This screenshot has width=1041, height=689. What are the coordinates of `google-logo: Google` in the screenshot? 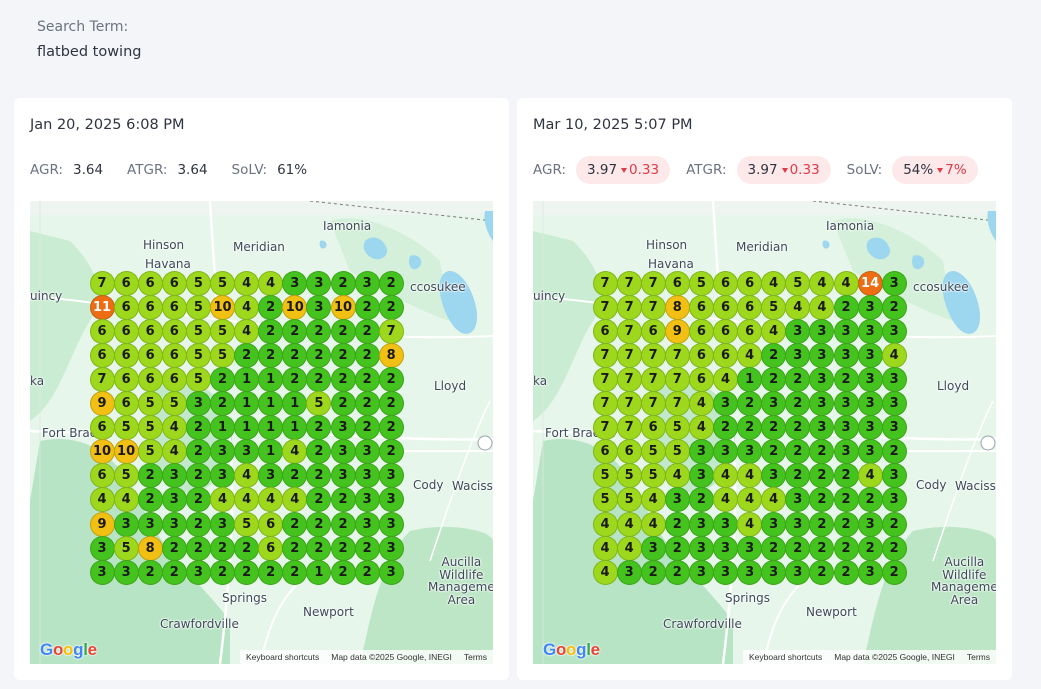 It's located at (571, 649).